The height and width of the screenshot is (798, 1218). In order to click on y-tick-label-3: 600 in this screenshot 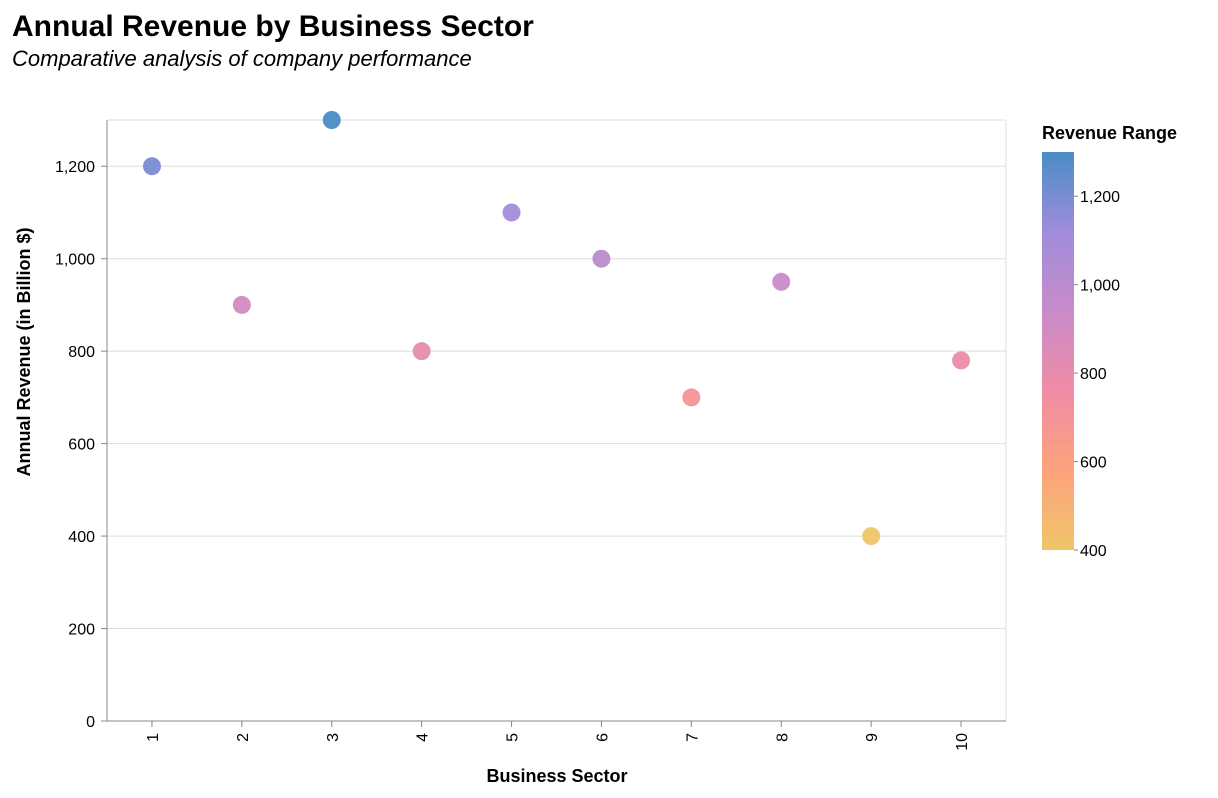, I will do `click(81, 445)`.